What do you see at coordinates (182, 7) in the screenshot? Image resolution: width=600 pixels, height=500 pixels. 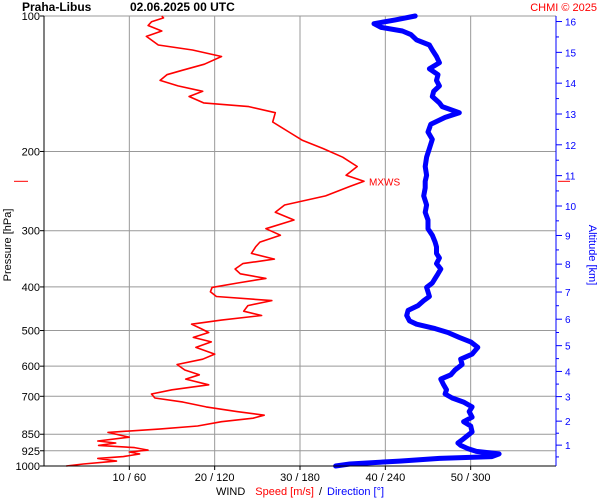 I see `chart-title-datetime: 02.06.2025 00 UTC` at bounding box center [182, 7].